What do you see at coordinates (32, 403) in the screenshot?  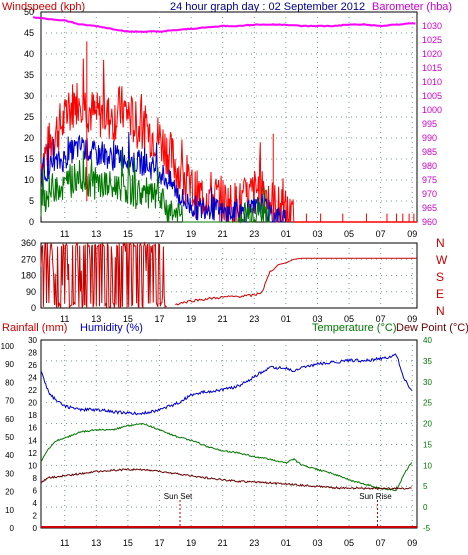 I see `rain-y-tick: 20` at bounding box center [32, 403].